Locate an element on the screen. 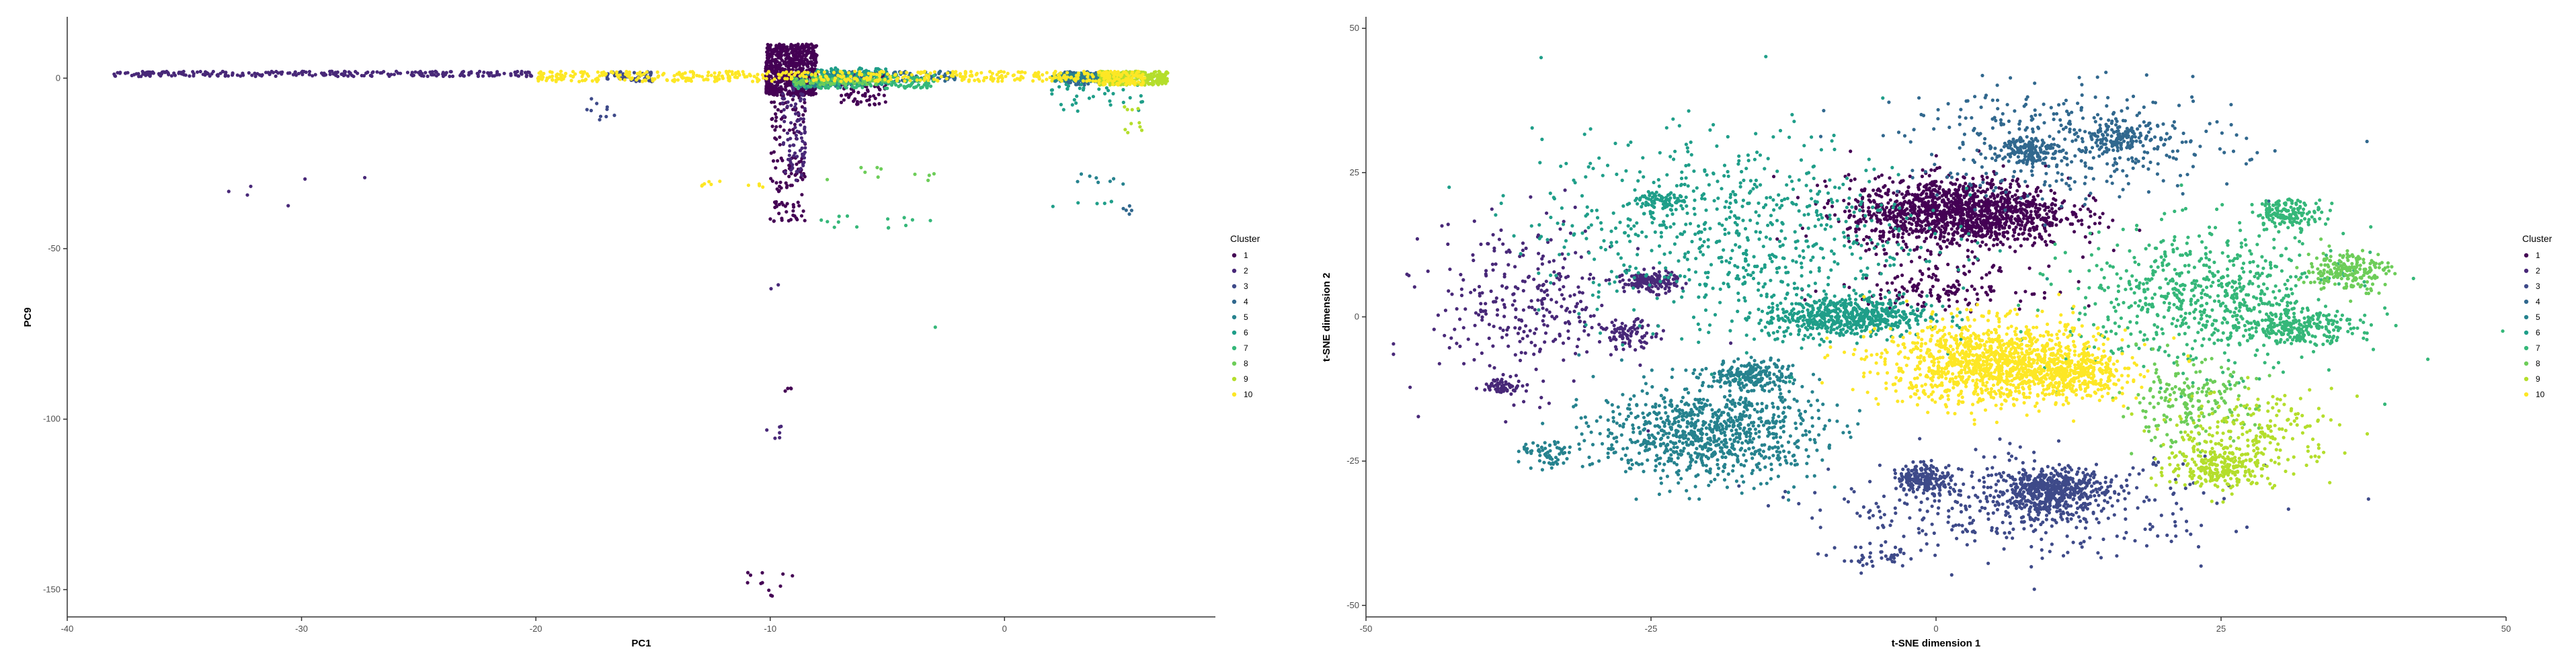 The image size is (2576, 670). tsne-x-tick-label: 25 is located at coordinates (2221, 629).